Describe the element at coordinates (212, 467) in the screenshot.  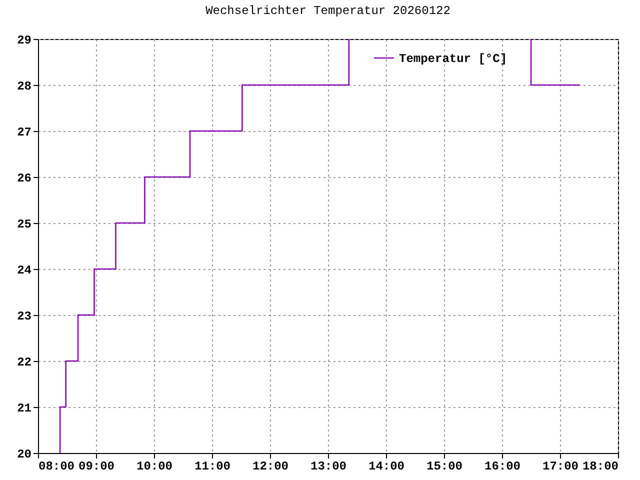
I see `x-tick-label: 11:00` at that location.